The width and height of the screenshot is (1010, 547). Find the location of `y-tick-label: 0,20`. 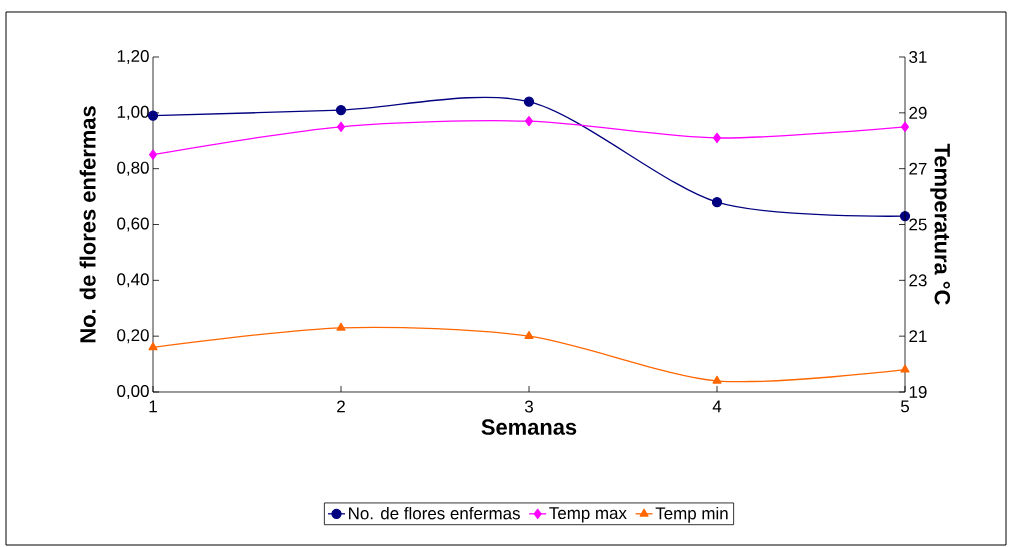

y-tick-label: 0,20 is located at coordinates (133, 336).